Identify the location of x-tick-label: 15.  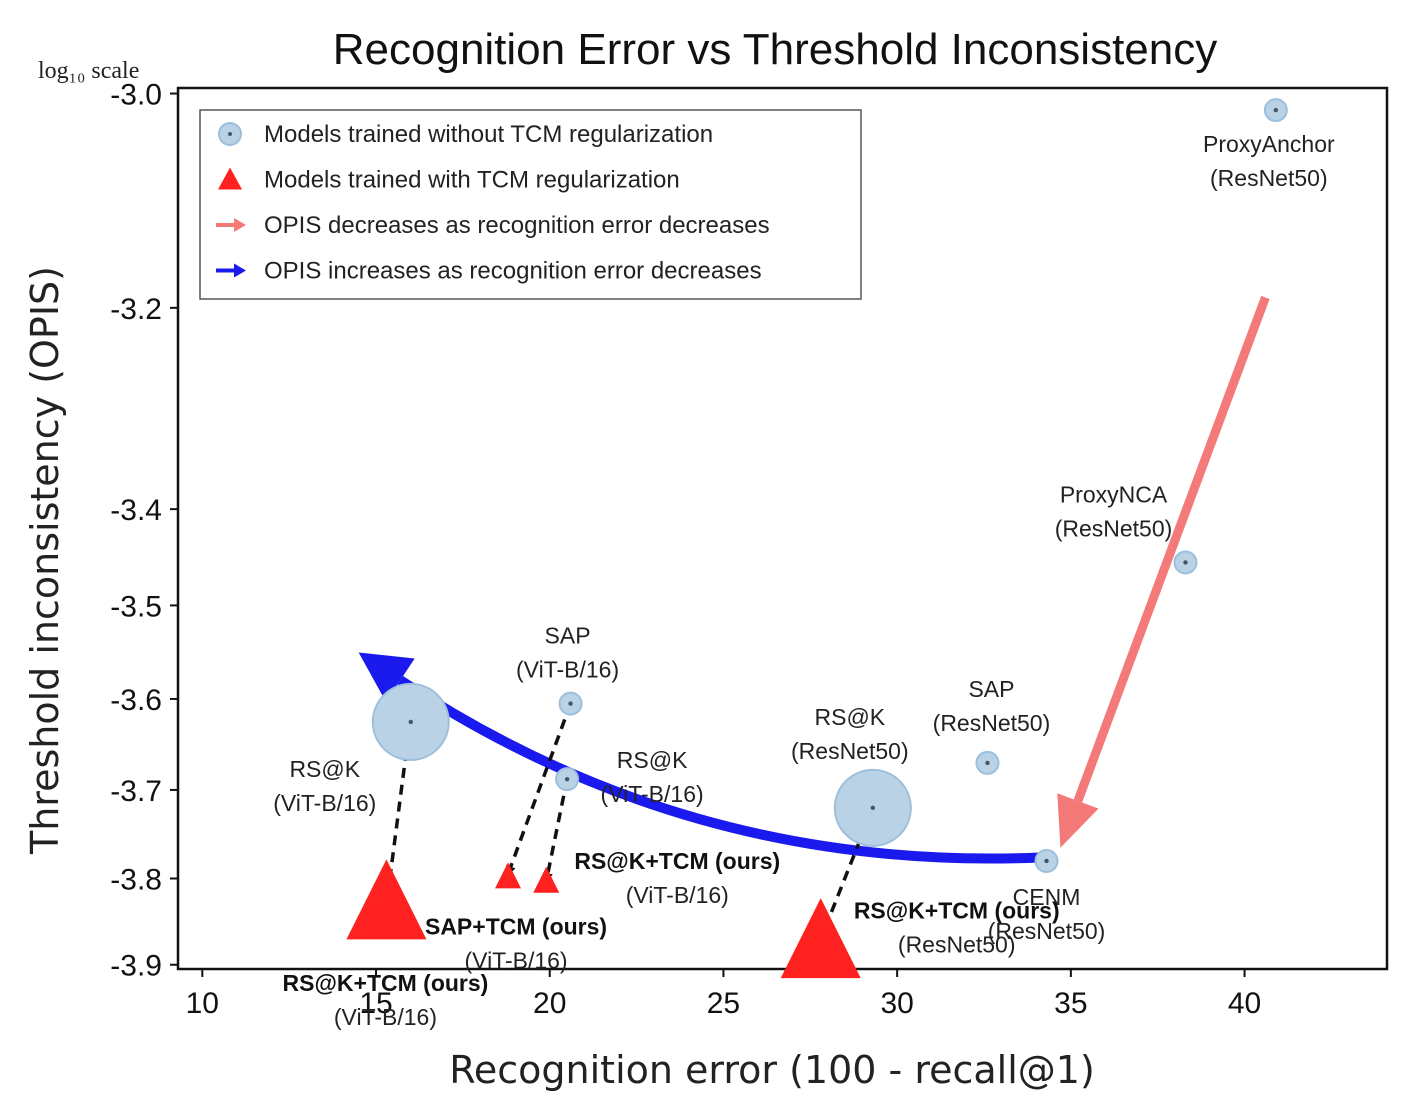
(375, 1003).